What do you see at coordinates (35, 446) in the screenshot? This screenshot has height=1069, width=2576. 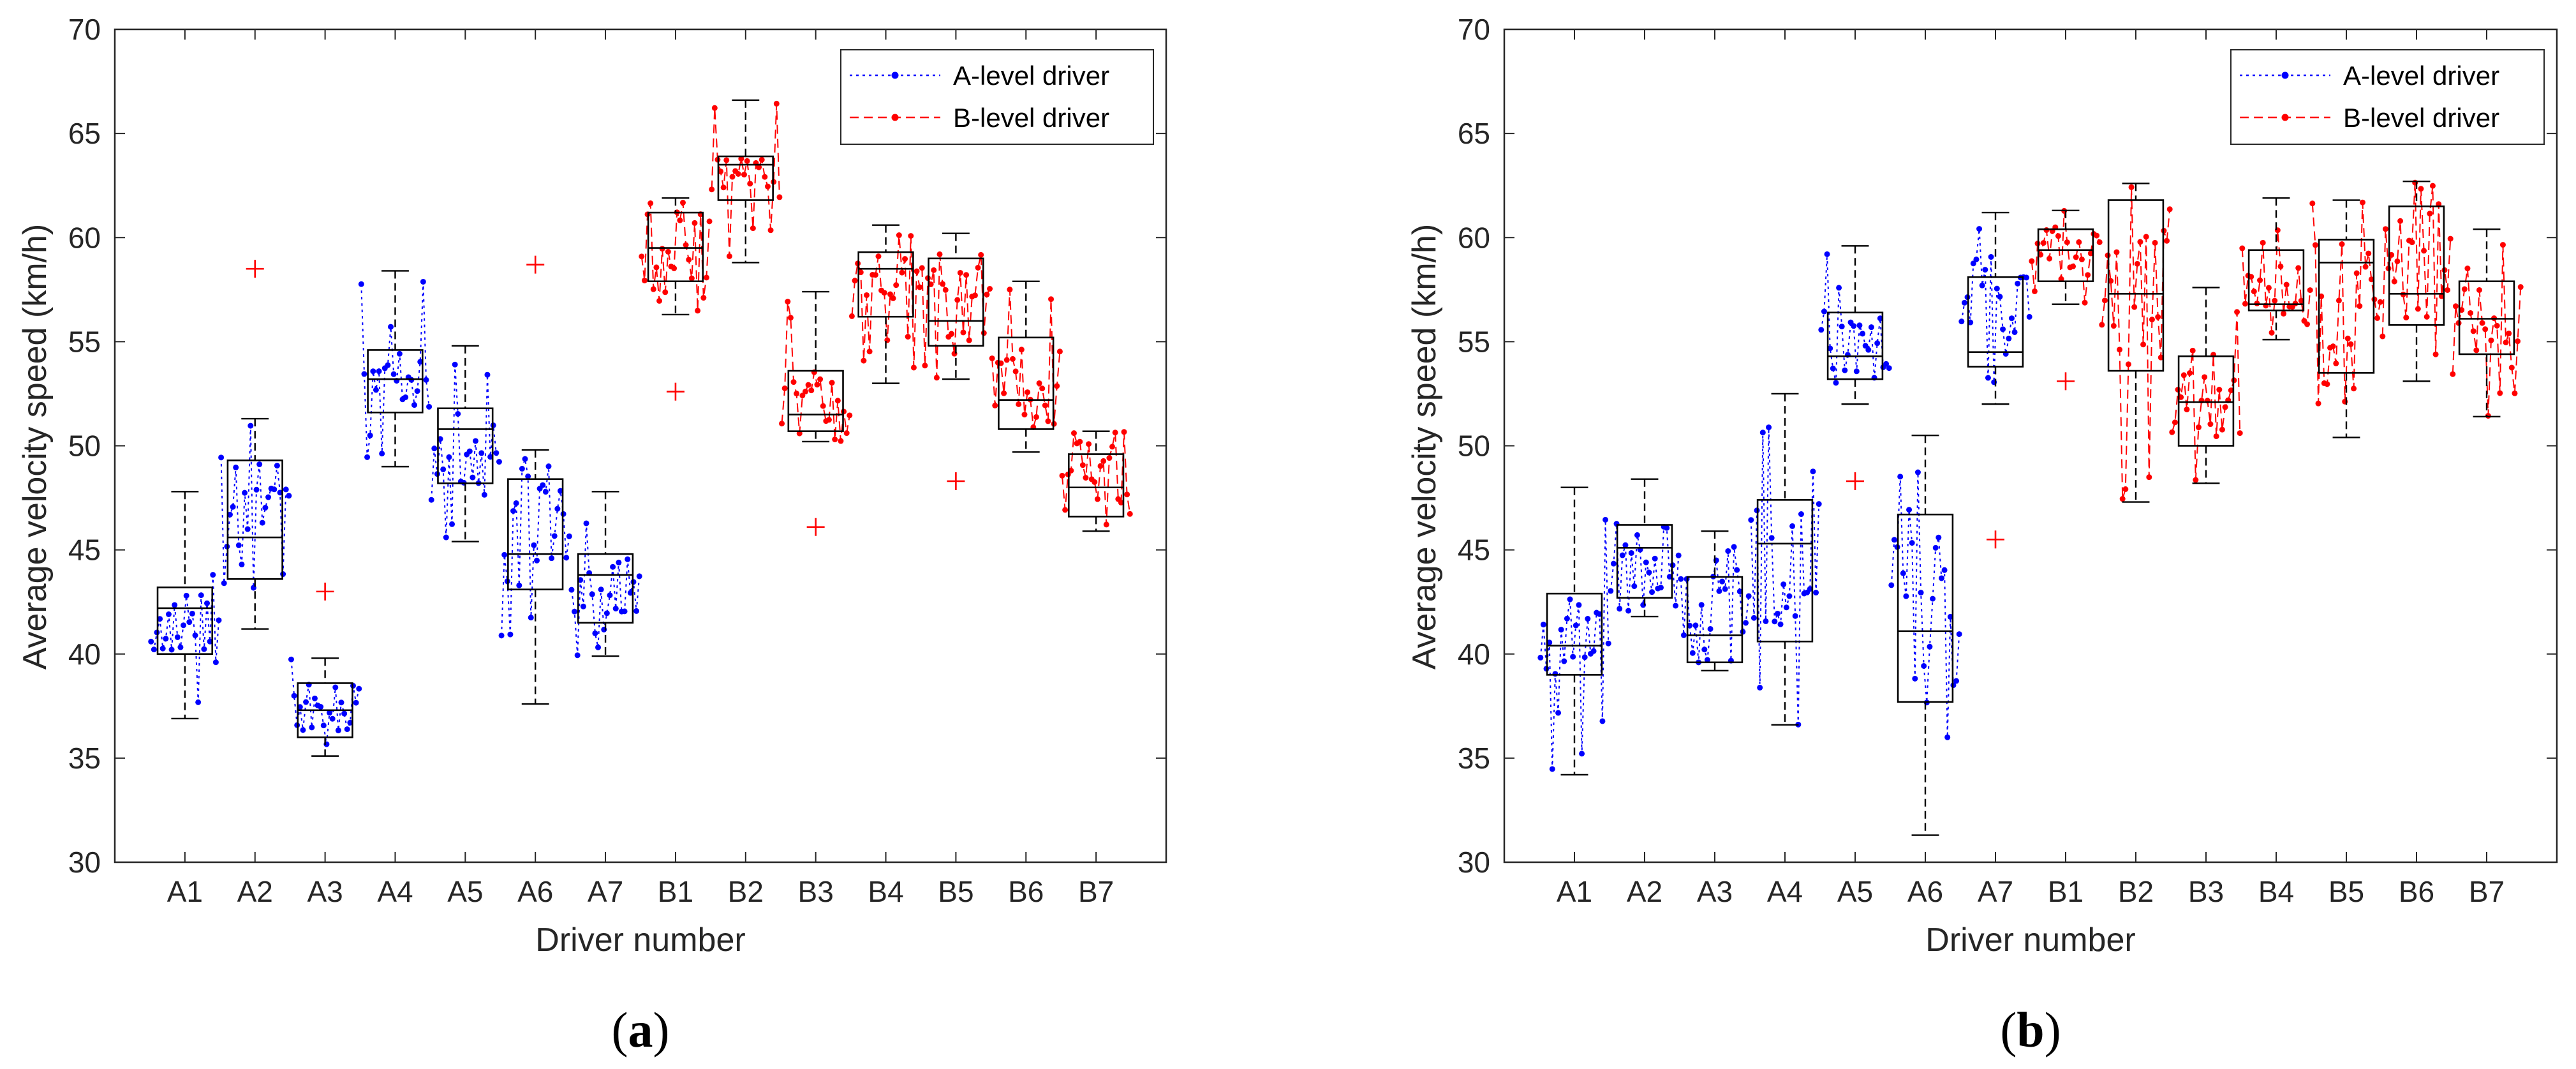 I see `y-axis-title: Average velocity speed (km/h)` at bounding box center [35, 446].